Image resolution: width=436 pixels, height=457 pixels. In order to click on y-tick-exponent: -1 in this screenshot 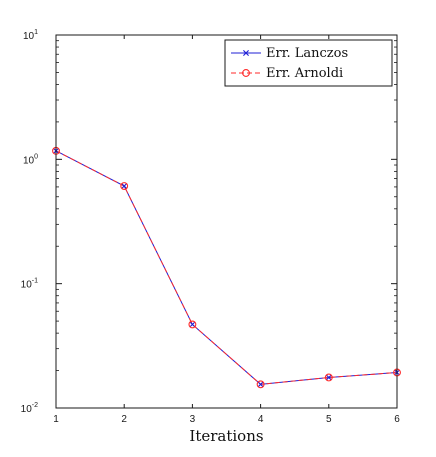, I will do `click(35, 281)`.